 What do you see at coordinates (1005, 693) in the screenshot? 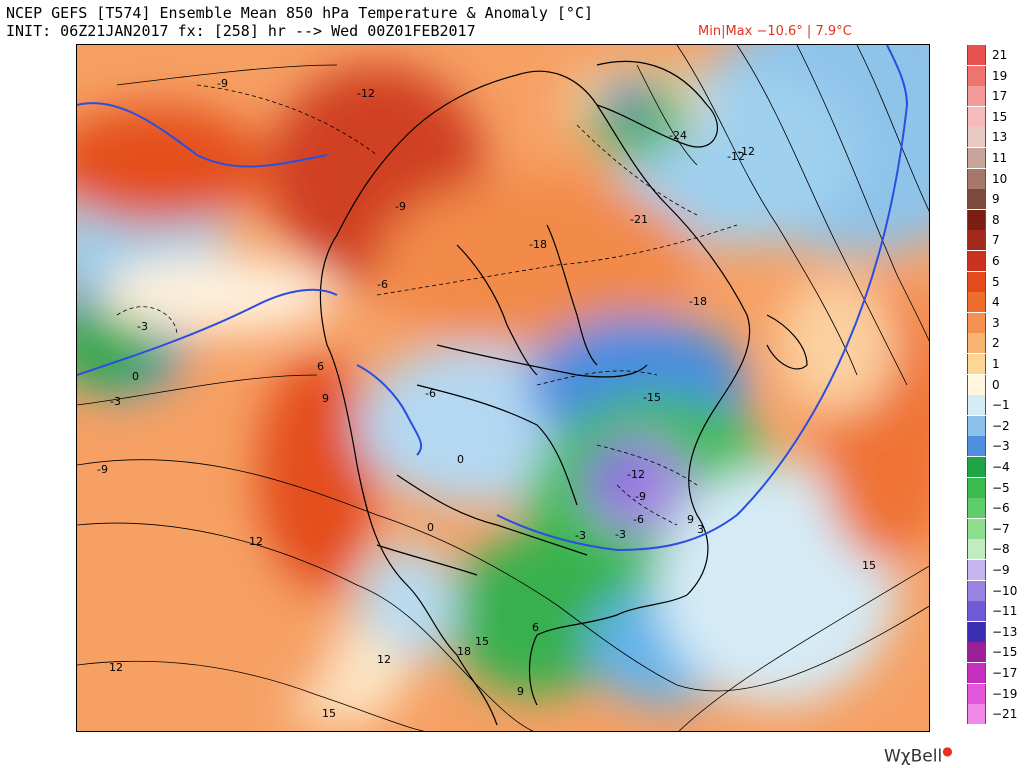
I see `colorbar-label: −19` at bounding box center [1005, 693].